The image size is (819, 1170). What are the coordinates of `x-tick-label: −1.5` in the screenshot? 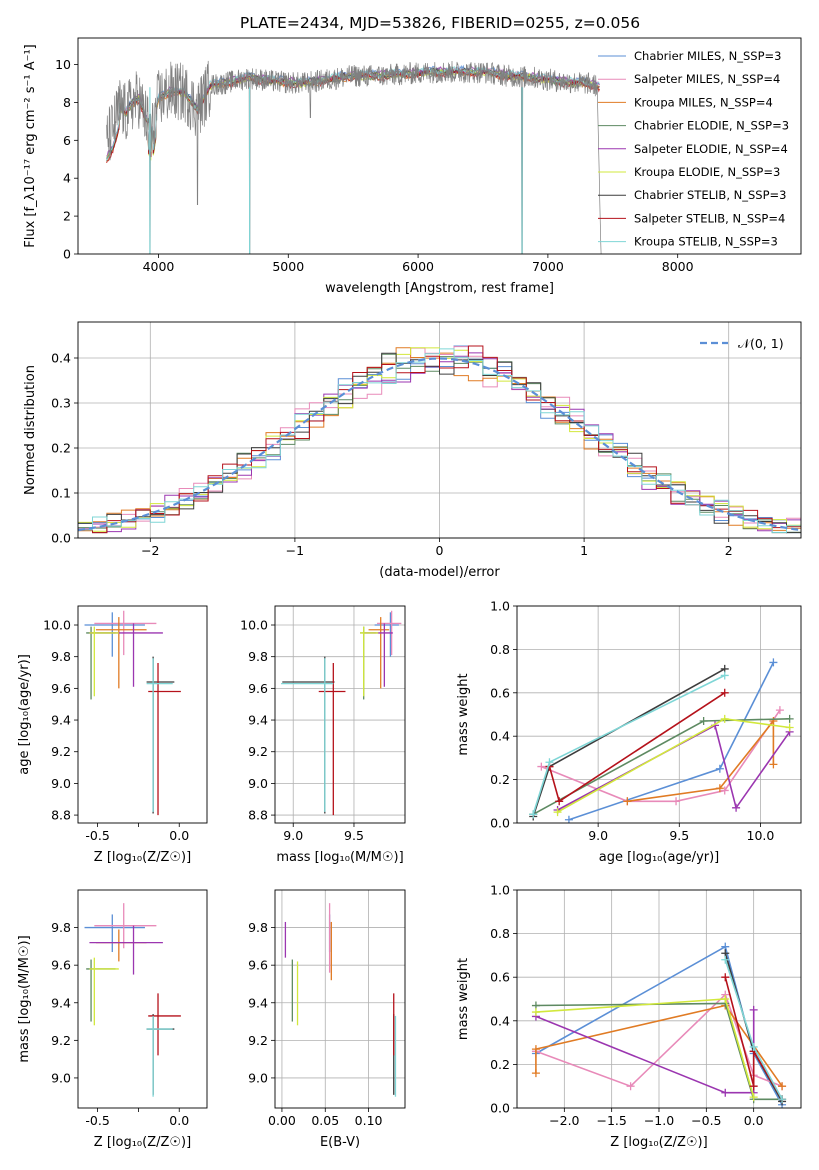 It's located at (611, 1120).